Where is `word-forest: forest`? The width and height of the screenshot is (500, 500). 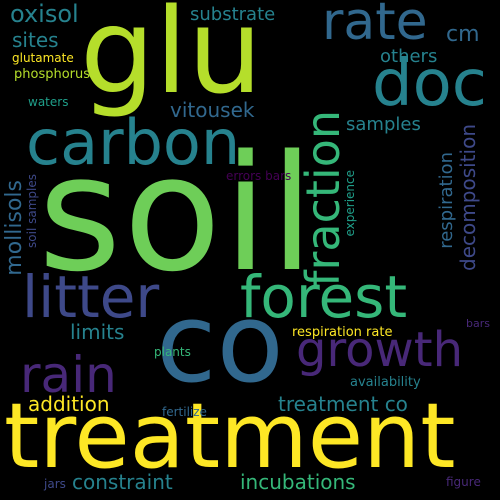 word-forest: forest is located at coordinates (324, 297).